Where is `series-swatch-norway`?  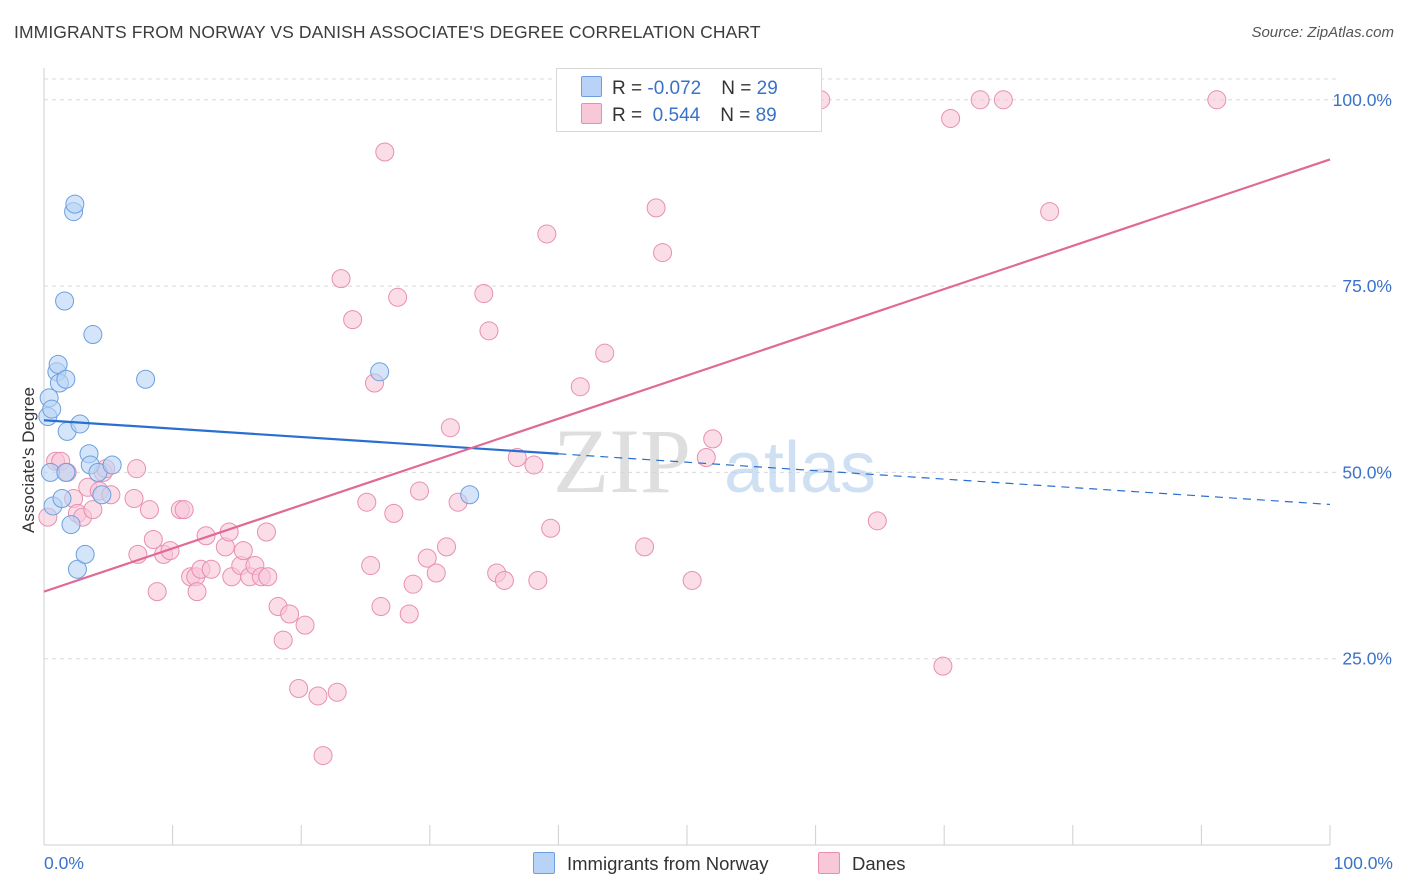
series-swatch-norway is located at coordinates (544, 863).